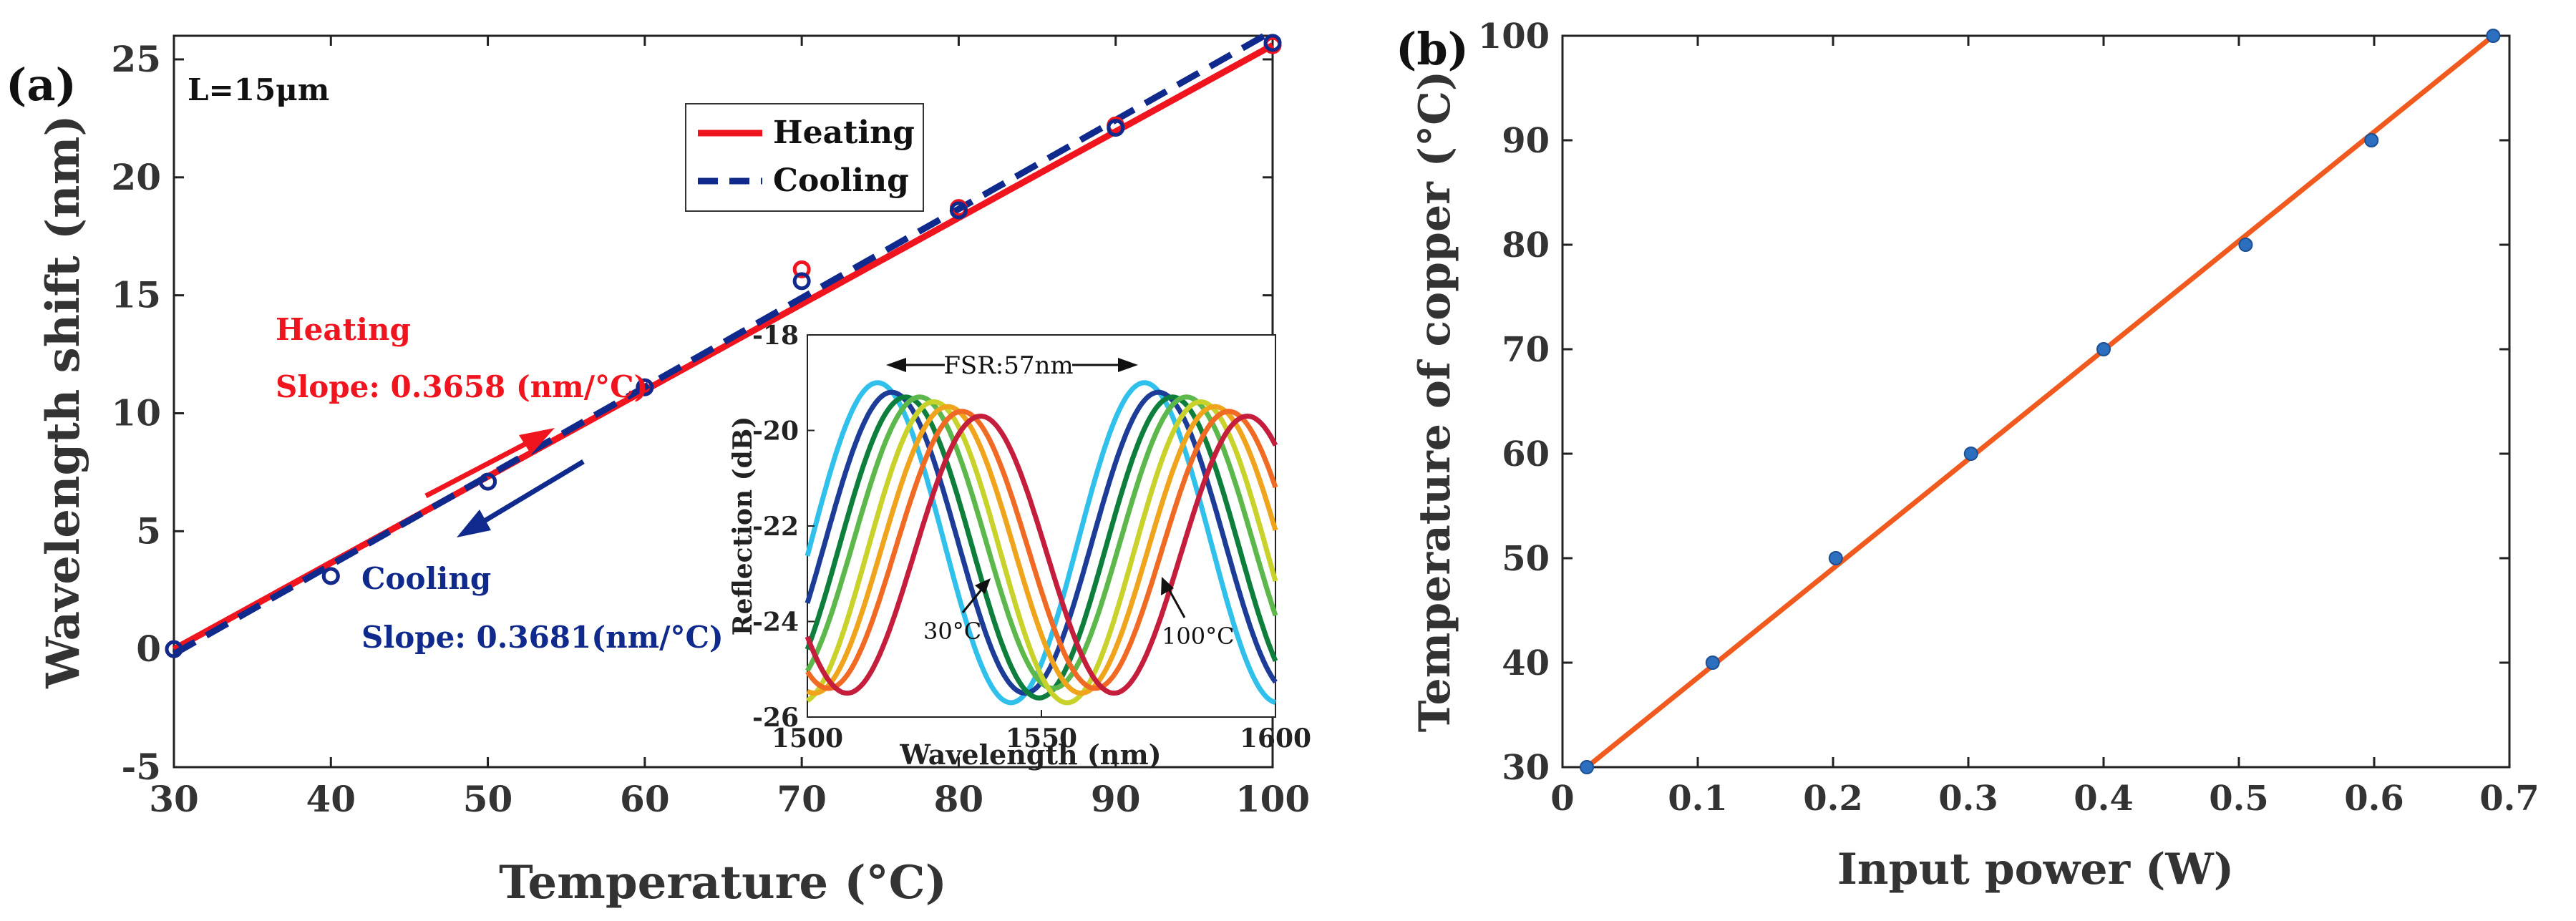  Describe the element at coordinates (1432, 49) in the screenshot. I see `panel-b-label: (b)` at that location.